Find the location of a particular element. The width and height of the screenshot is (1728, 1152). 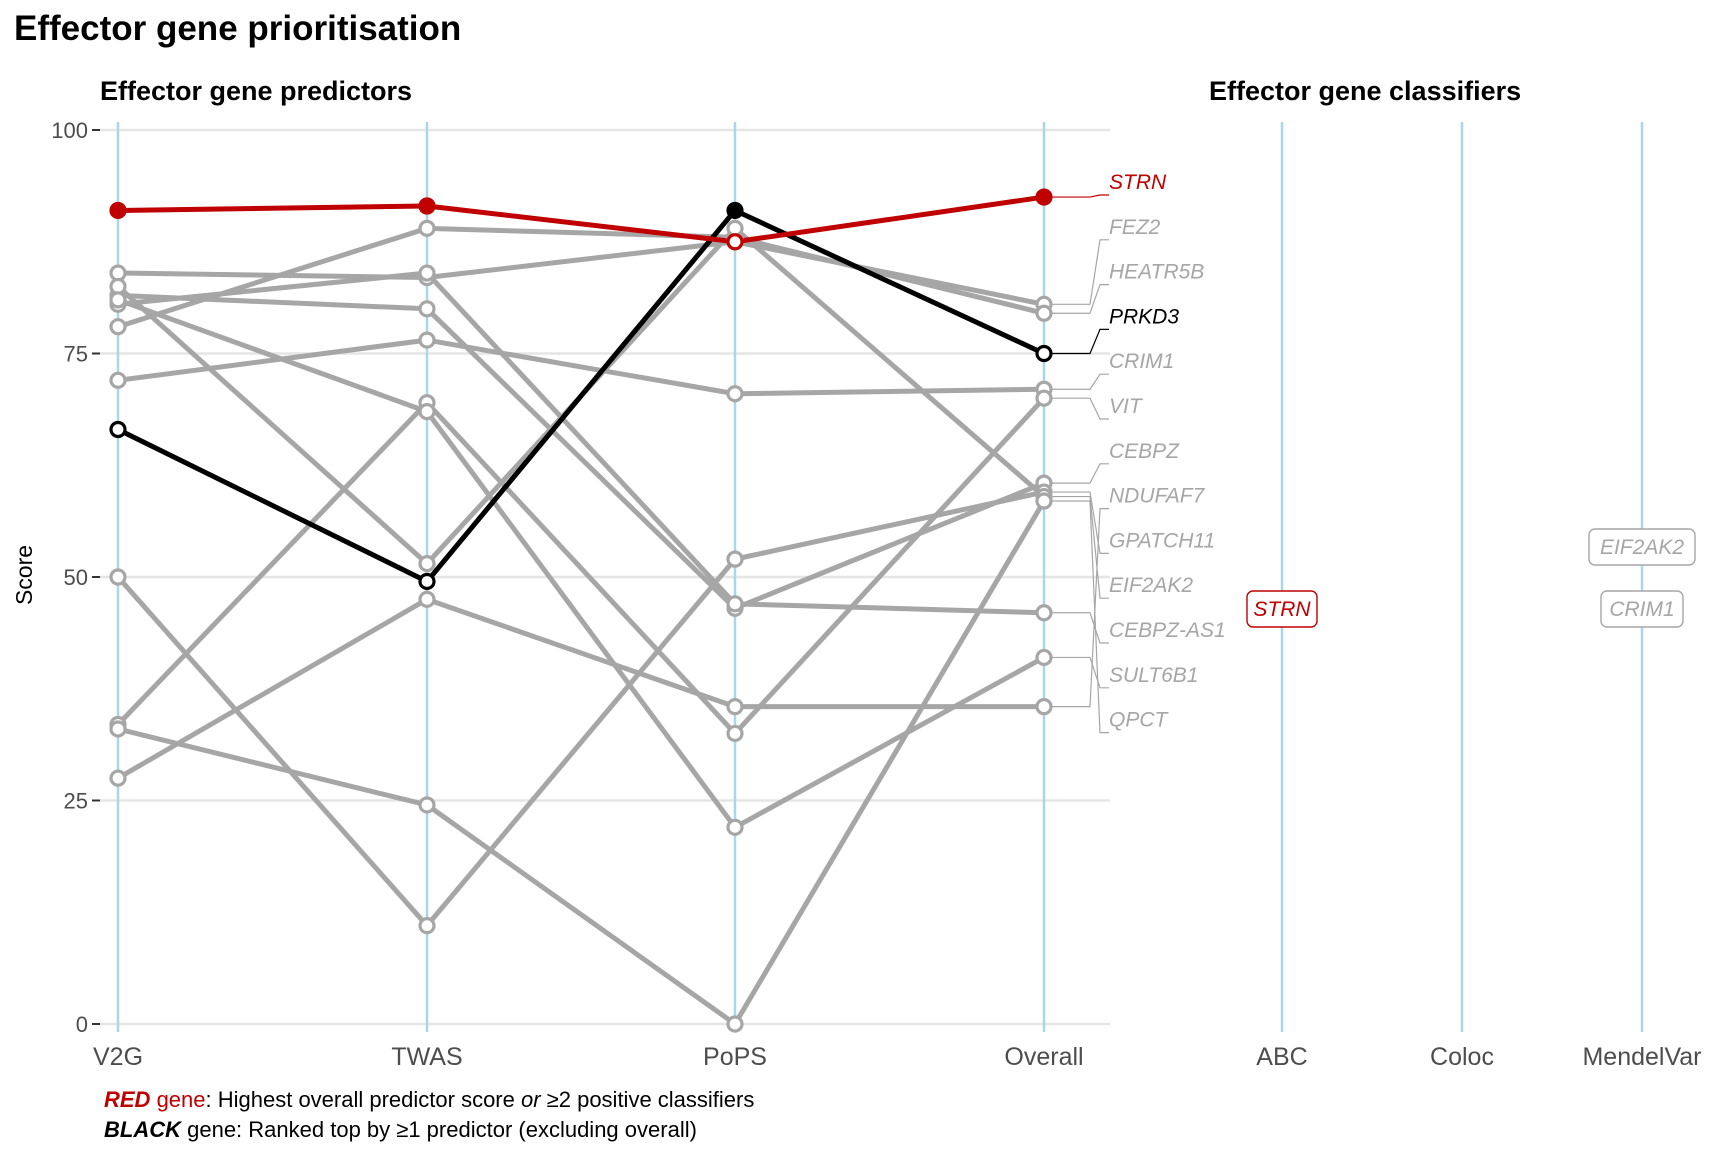

leader-ndufaf7 is located at coordinates (1080, 608).